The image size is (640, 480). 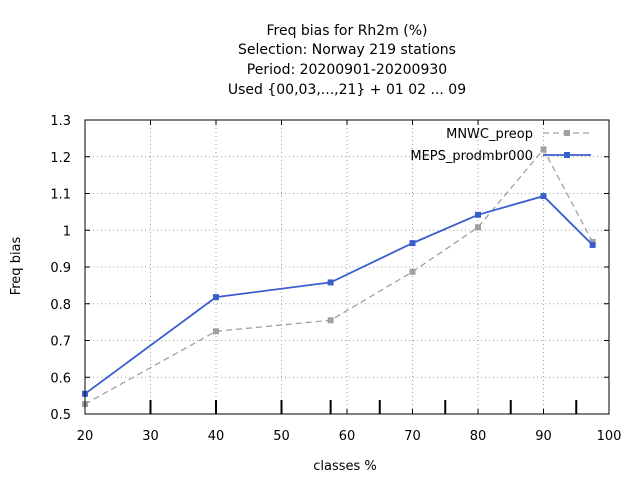 I want to click on title-line-4: Used {00,03,...,21} + 01 02 ... 09, so click(x=347, y=90).